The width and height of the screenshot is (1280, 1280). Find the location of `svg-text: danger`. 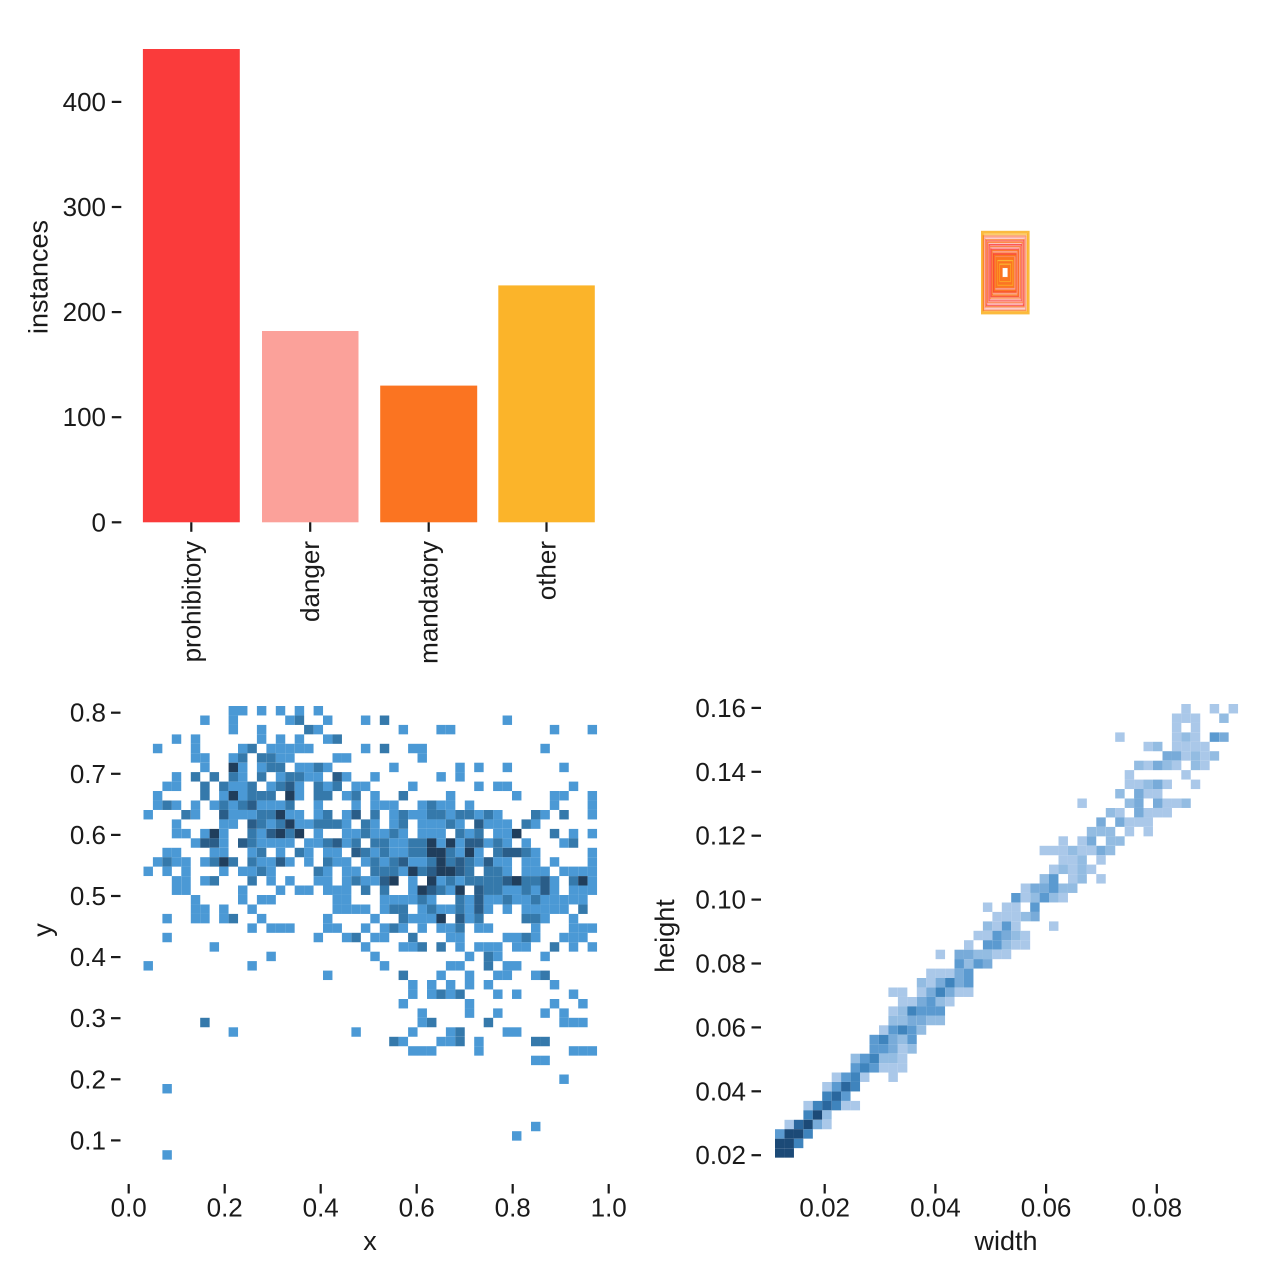

svg-text: danger is located at coordinates (310, 581).